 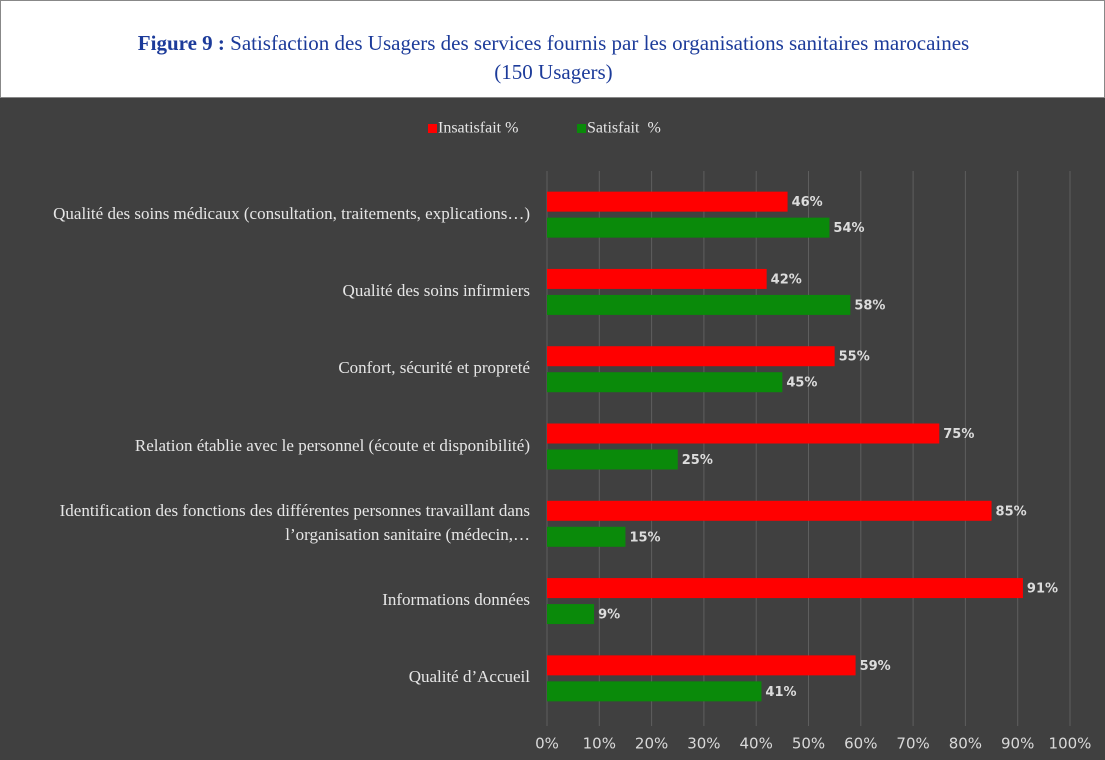 What do you see at coordinates (1042, 589) in the screenshot?
I see `data-label: 91%` at bounding box center [1042, 589].